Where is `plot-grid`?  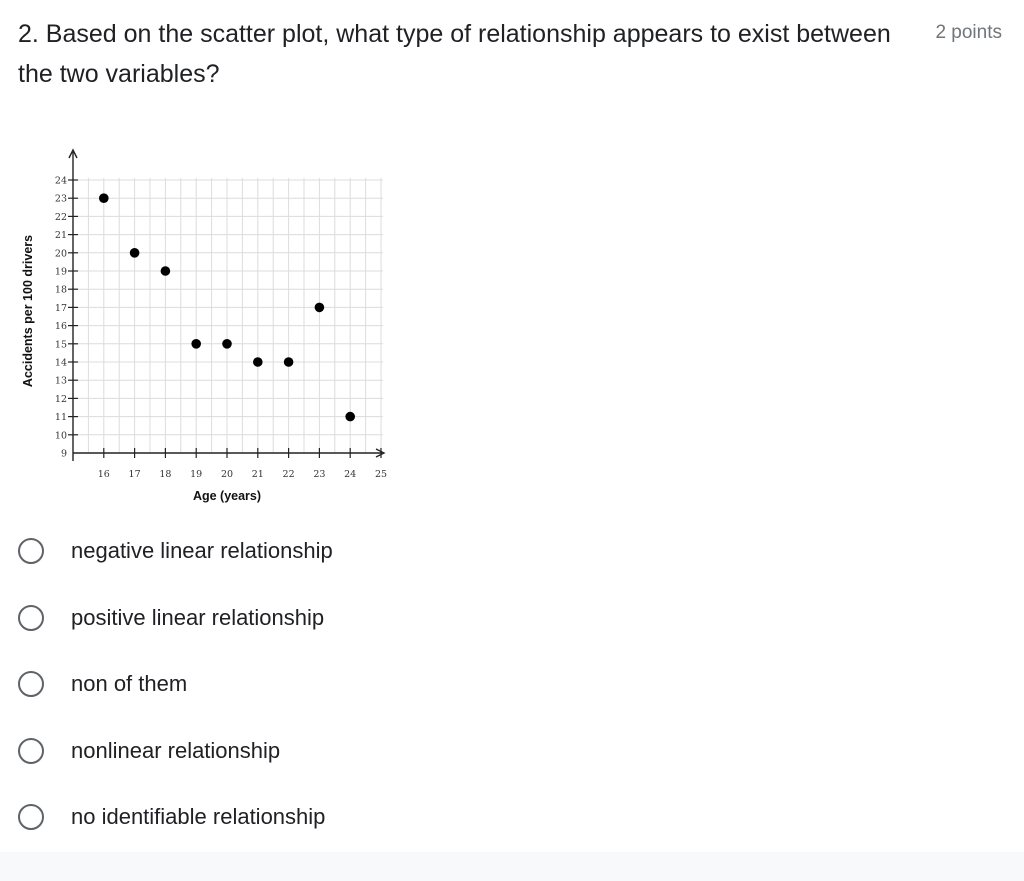
plot-grid is located at coordinates (227, 316).